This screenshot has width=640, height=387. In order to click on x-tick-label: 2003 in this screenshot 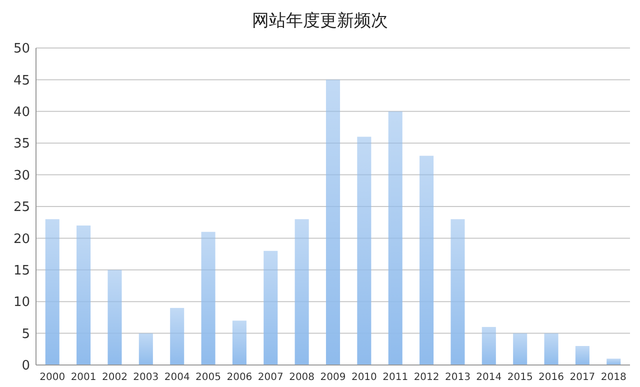, I will do `click(146, 377)`.